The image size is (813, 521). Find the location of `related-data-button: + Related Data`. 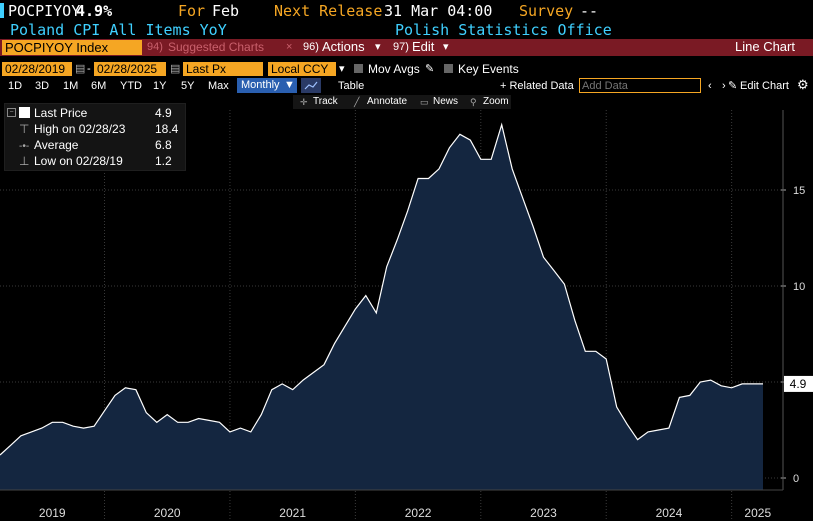

related-data-button: + Related Data is located at coordinates (537, 86).